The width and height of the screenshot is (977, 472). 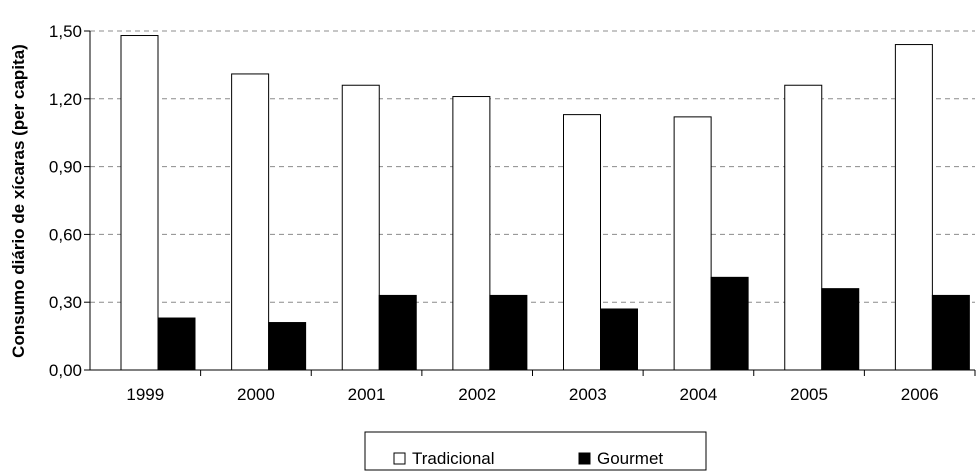 I want to click on legend-swatch-tradicional, so click(x=399, y=458).